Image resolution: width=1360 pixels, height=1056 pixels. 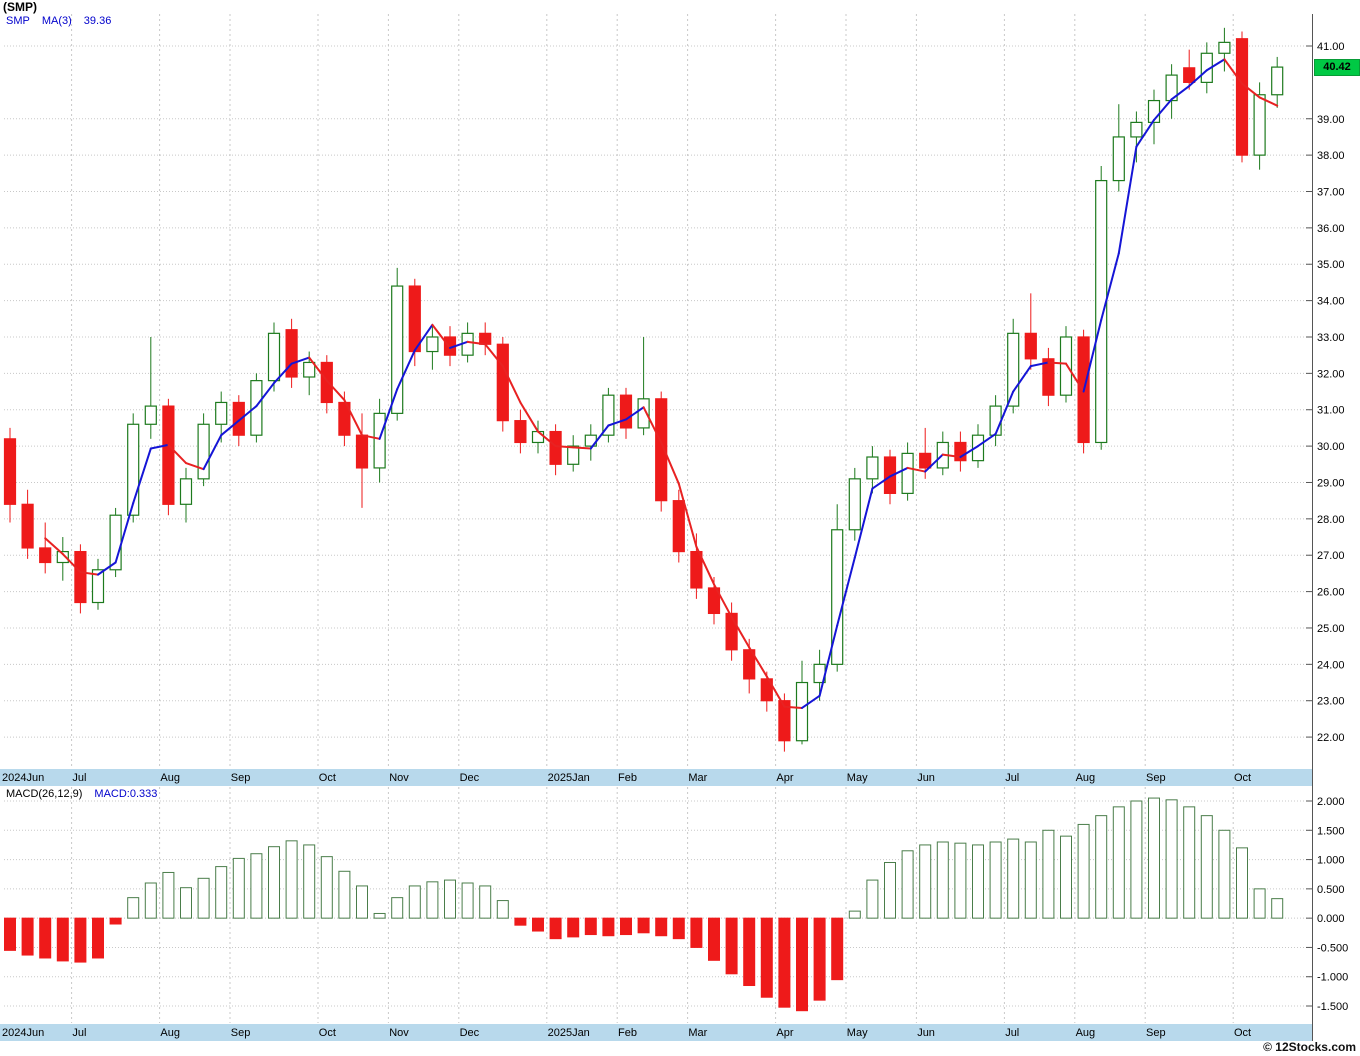 What do you see at coordinates (1331, 738) in the screenshot?
I see `price-tick-label: 22.00` at bounding box center [1331, 738].